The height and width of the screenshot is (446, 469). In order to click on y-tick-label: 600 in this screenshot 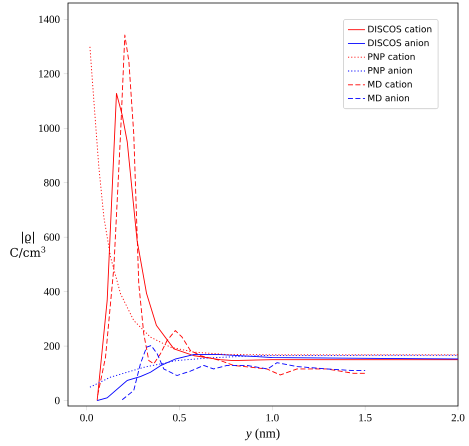, I will do `click(52, 237)`.